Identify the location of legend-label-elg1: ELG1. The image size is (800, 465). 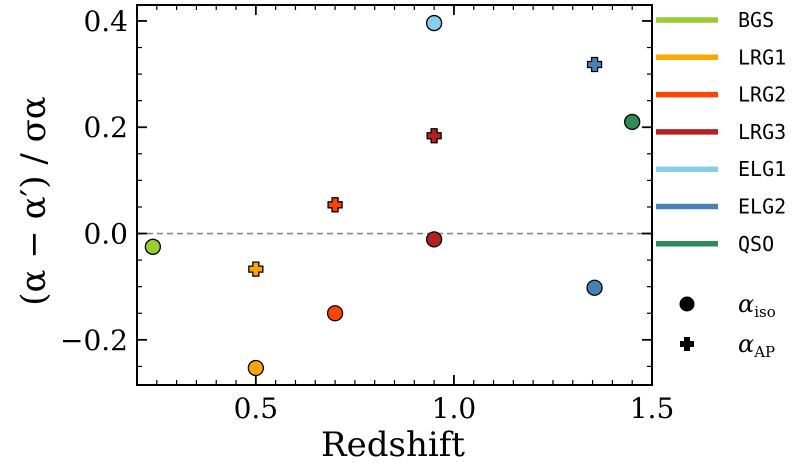
(762, 169).